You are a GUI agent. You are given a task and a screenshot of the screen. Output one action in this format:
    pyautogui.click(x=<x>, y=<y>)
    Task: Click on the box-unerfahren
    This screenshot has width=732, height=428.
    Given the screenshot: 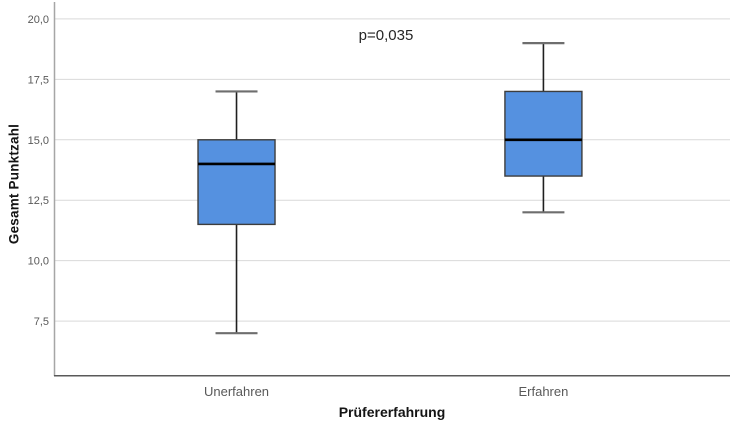 What is the action you would take?
    pyautogui.click(x=236, y=182)
    